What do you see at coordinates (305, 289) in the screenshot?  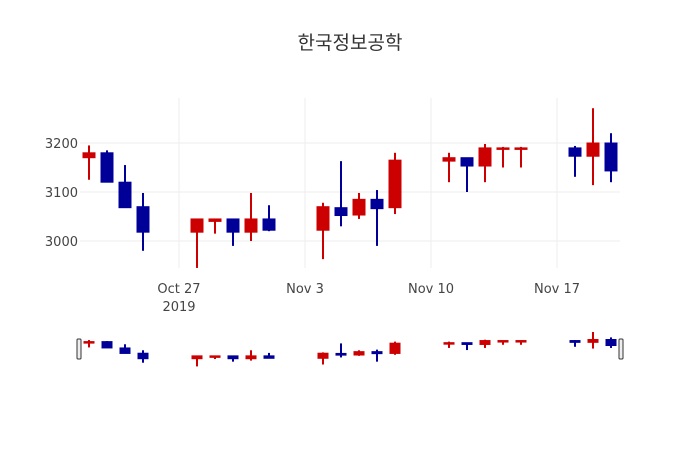 I see `x-tick-label: Nov 3` at bounding box center [305, 289].